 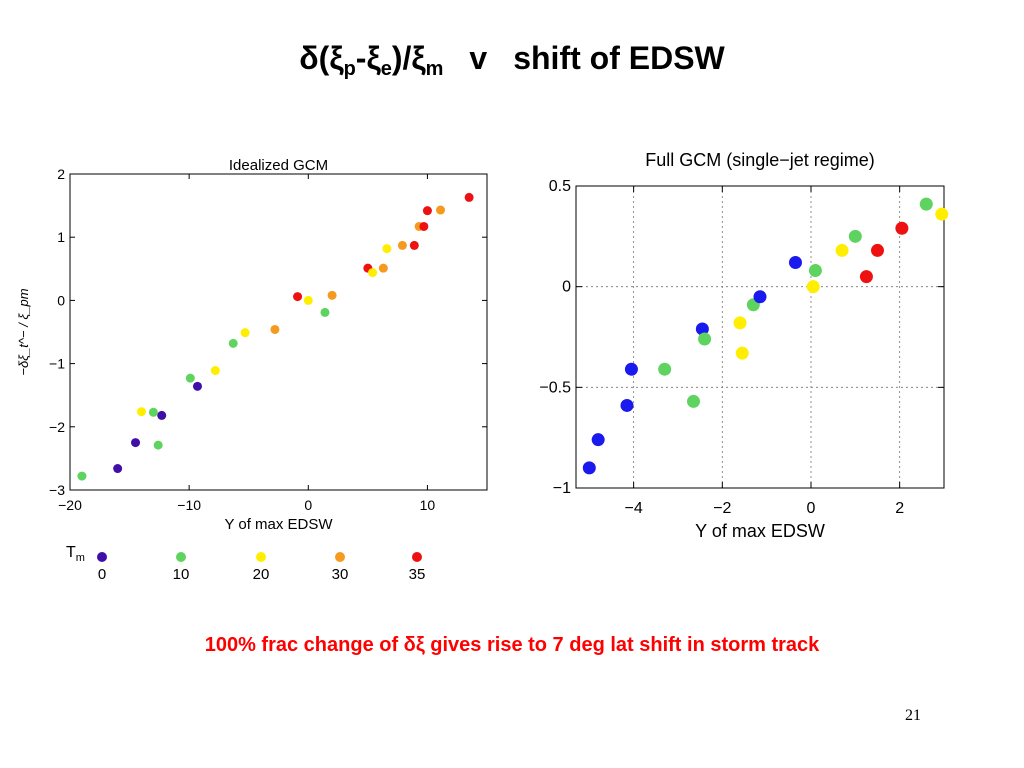 I want to click on title-slash: )/ξ, so click(x=408, y=58).